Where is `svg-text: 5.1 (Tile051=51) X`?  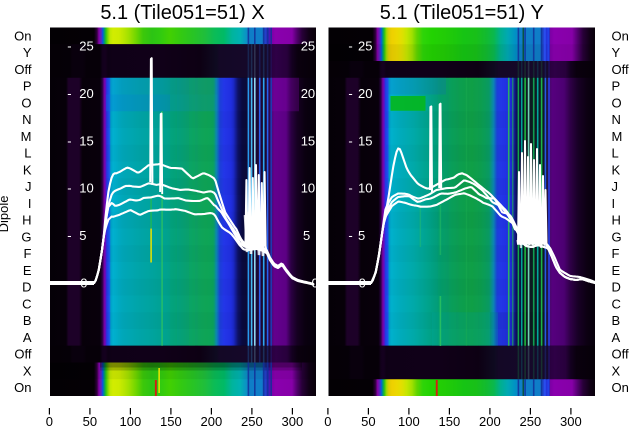 svg-text: 5.1 (Tile051=51) X is located at coordinates (182, 13).